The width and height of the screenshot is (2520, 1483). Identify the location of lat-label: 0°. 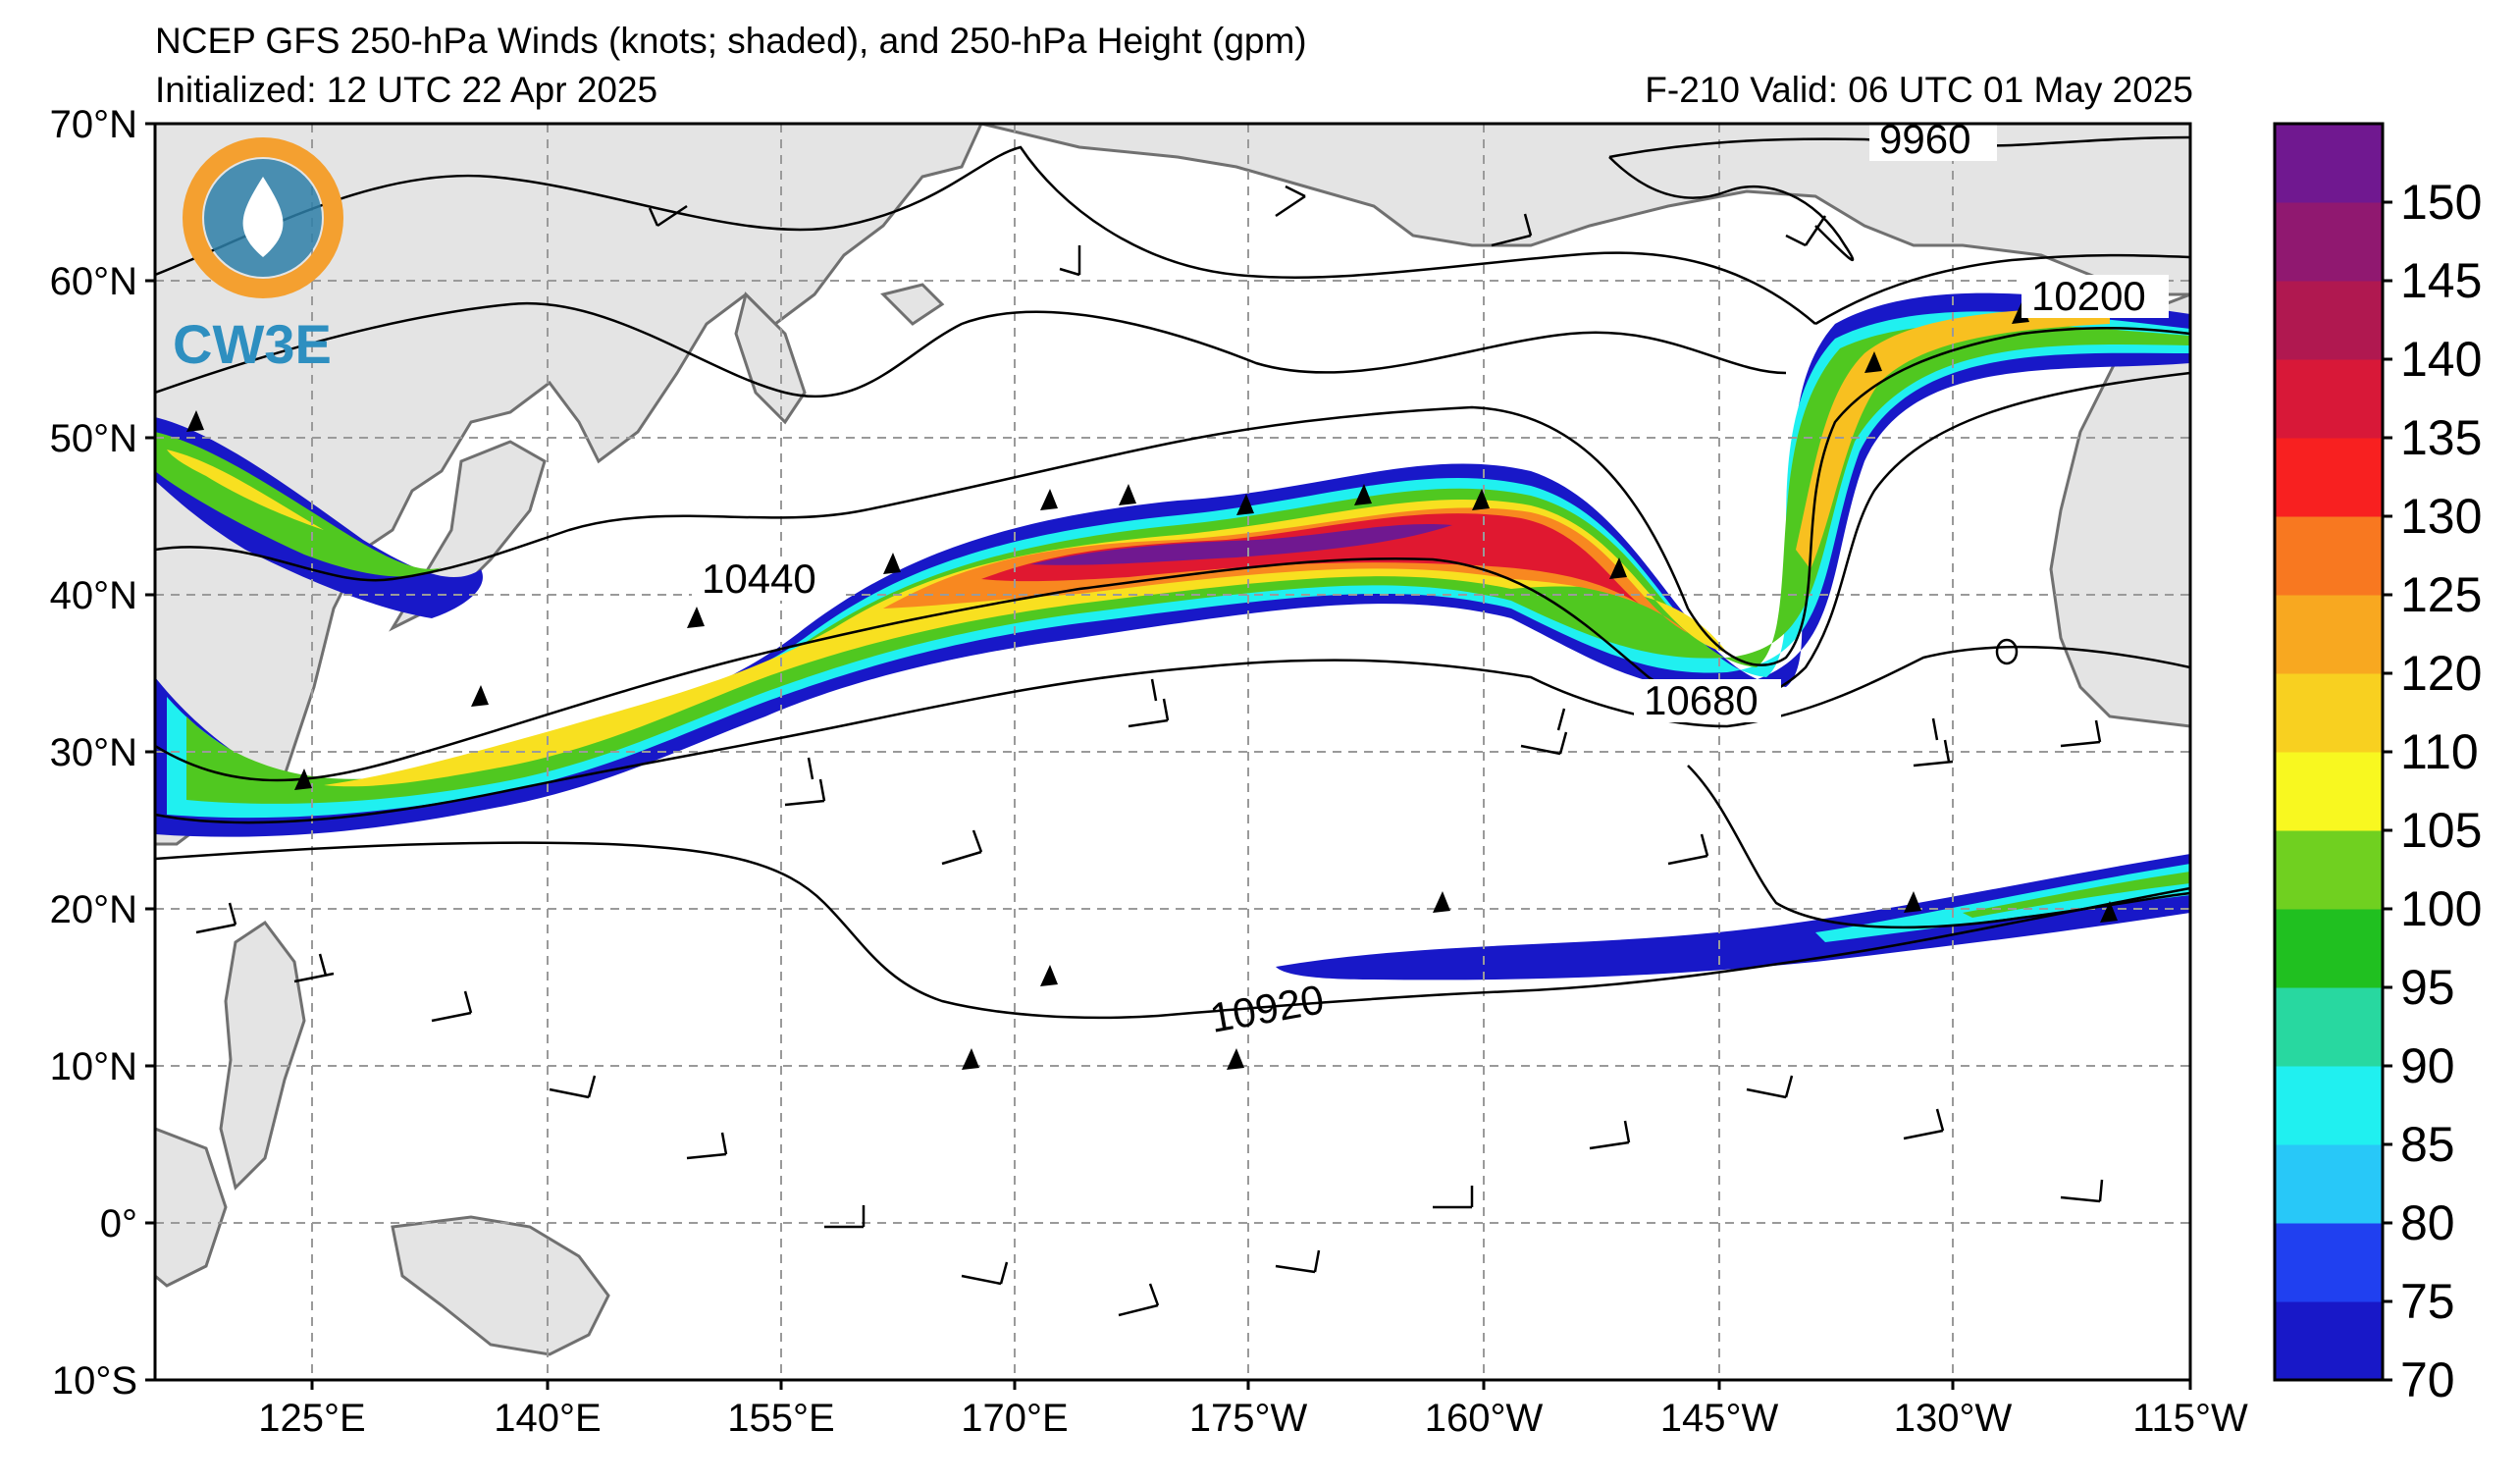
(118, 1224).